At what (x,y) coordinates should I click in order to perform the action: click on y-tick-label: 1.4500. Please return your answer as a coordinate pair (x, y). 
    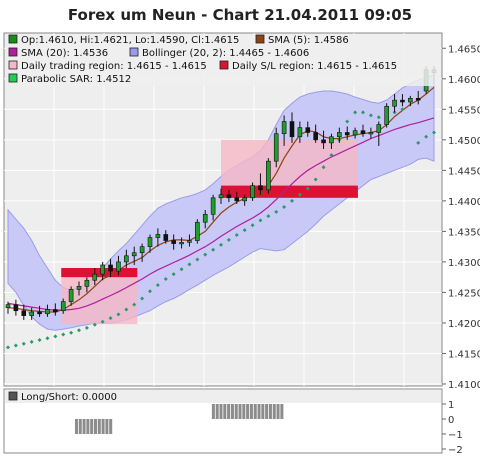
    Looking at the image, I should click on (464, 141).